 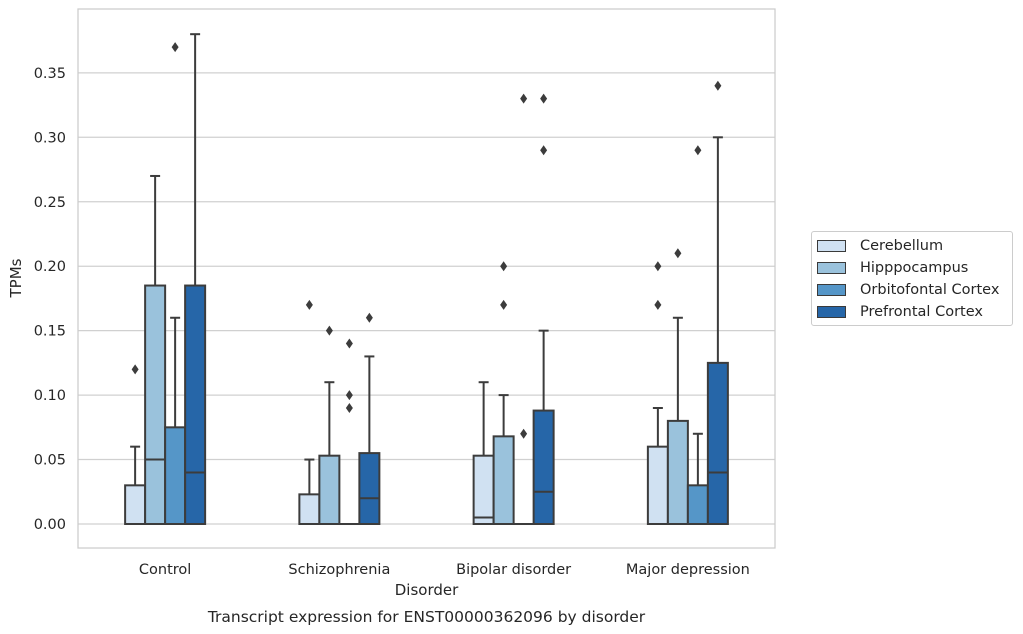 I want to click on x-tick-label: Bipolar disorder, so click(x=513, y=570).